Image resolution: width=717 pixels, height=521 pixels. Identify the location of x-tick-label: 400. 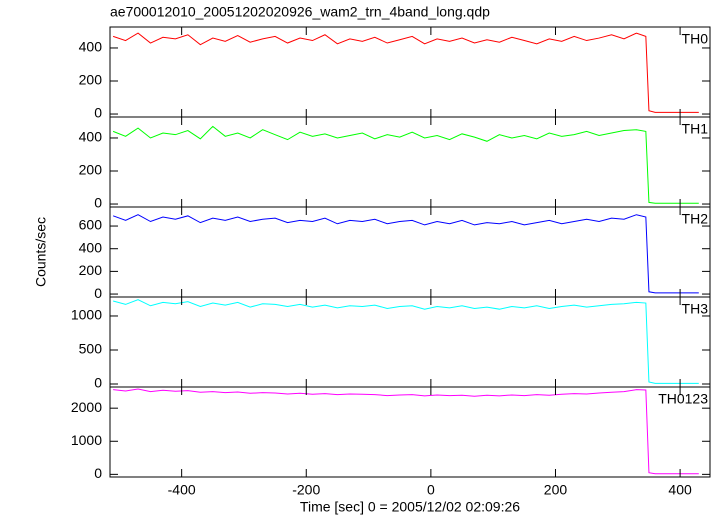
(680, 490).